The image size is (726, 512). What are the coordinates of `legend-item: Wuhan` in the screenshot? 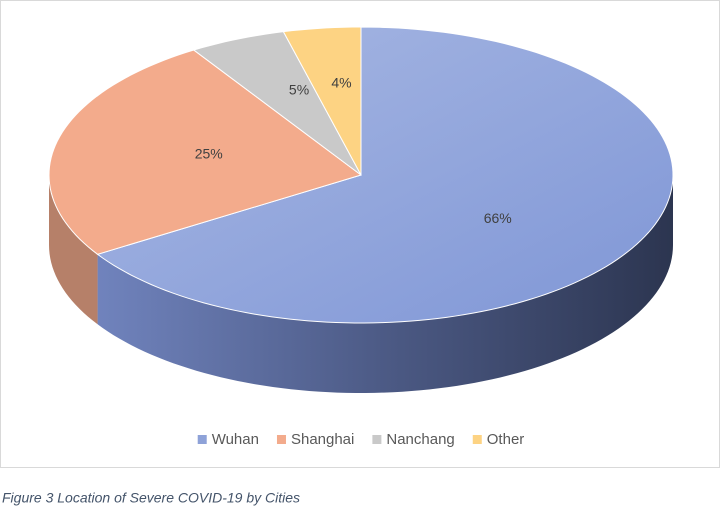 It's located at (228, 439).